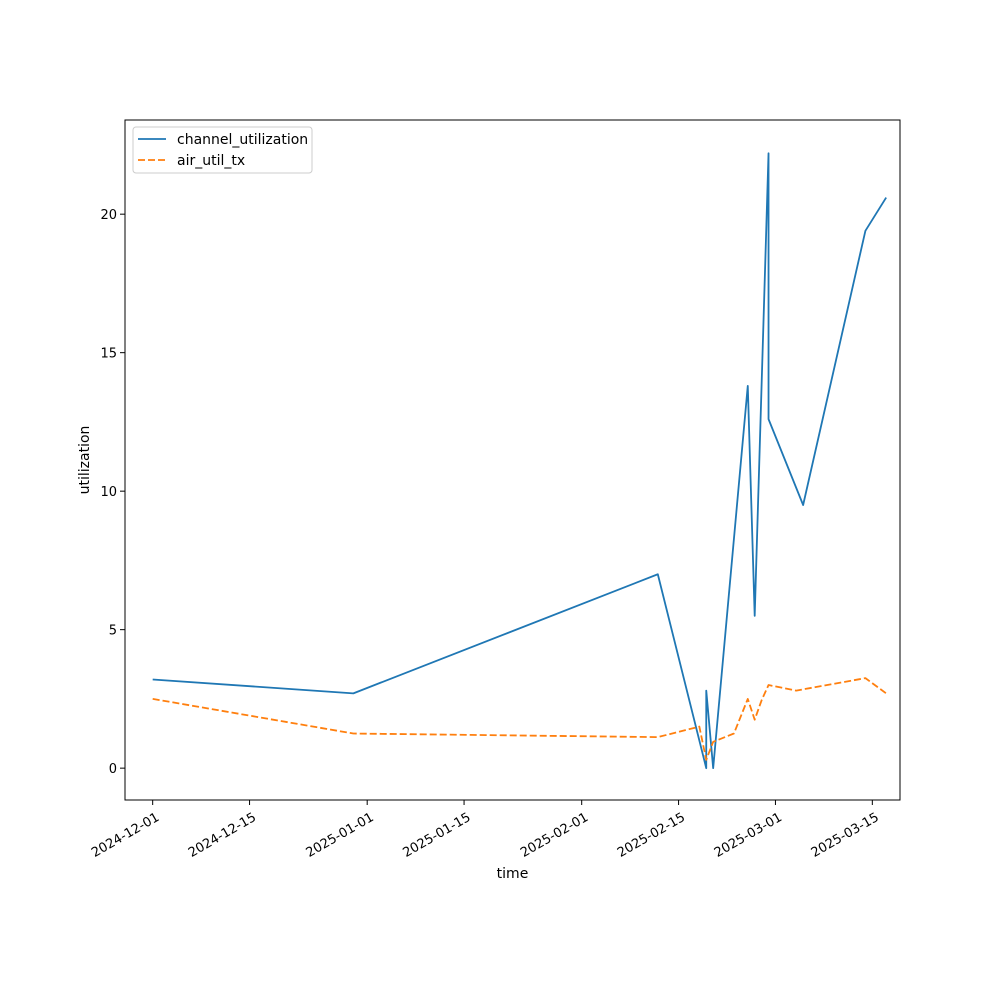  Describe the element at coordinates (85, 460) in the screenshot. I see `y-axis-title: utilization` at that location.